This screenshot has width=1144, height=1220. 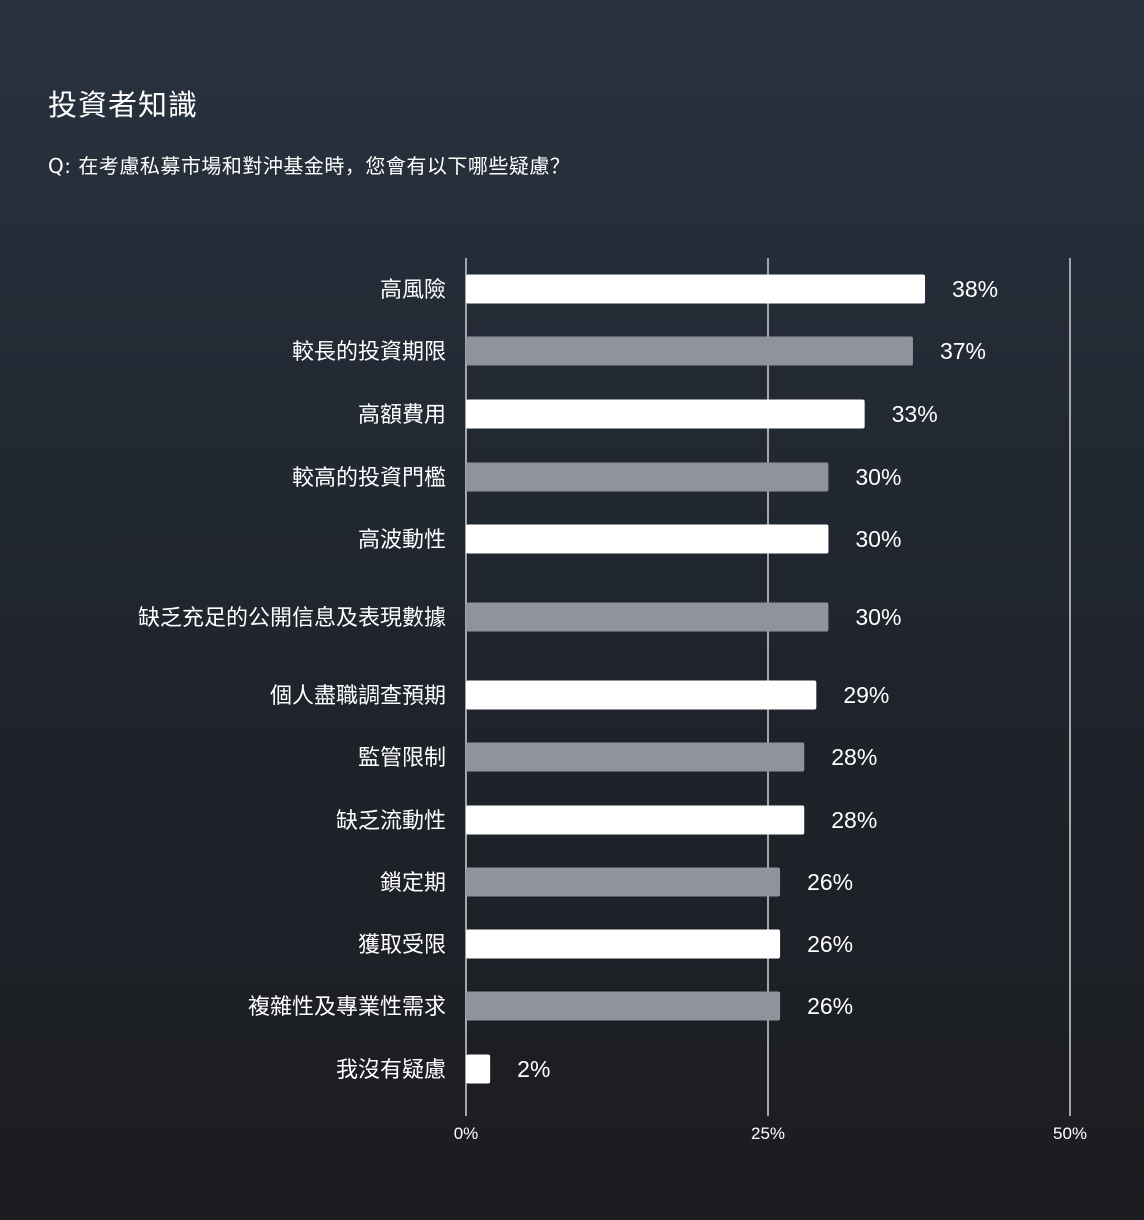 What do you see at coordinates (309, 166) in the screenshot?
I see `survey-question: Q: 在考慮私募市場和對沖基金時，您會有以下哪些疑慮？` at bounding box center [309, 166].